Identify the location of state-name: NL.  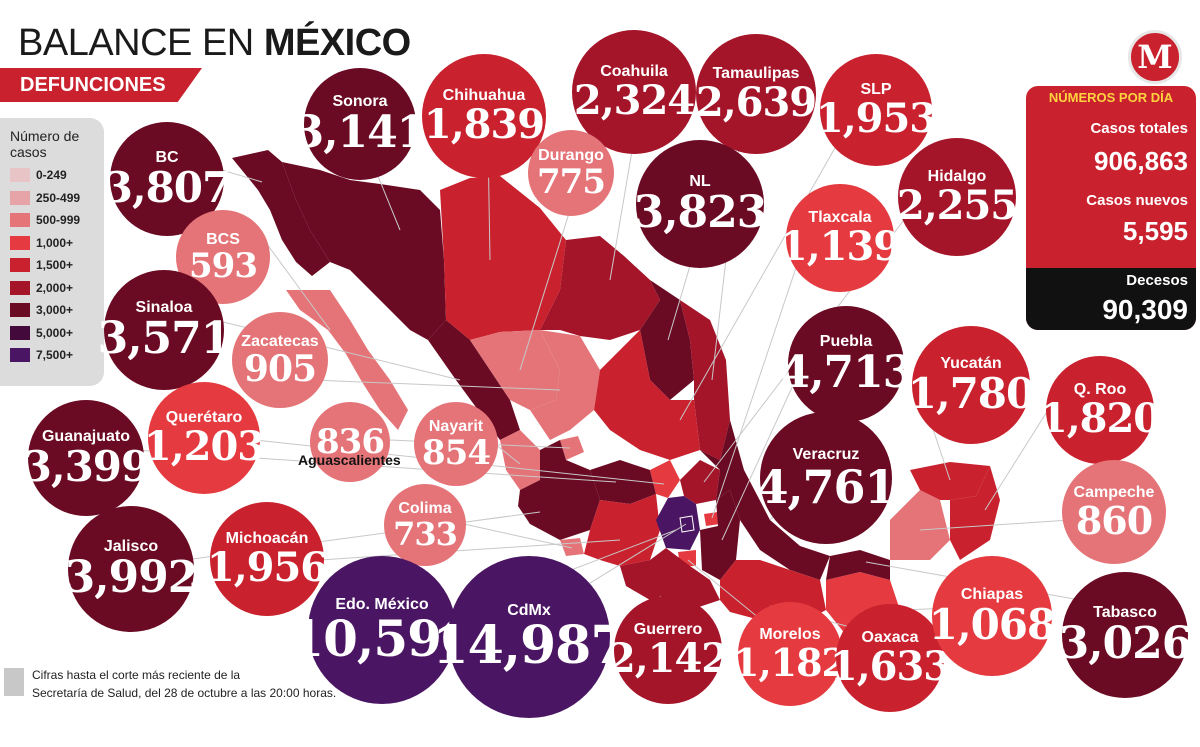
(700, 181).